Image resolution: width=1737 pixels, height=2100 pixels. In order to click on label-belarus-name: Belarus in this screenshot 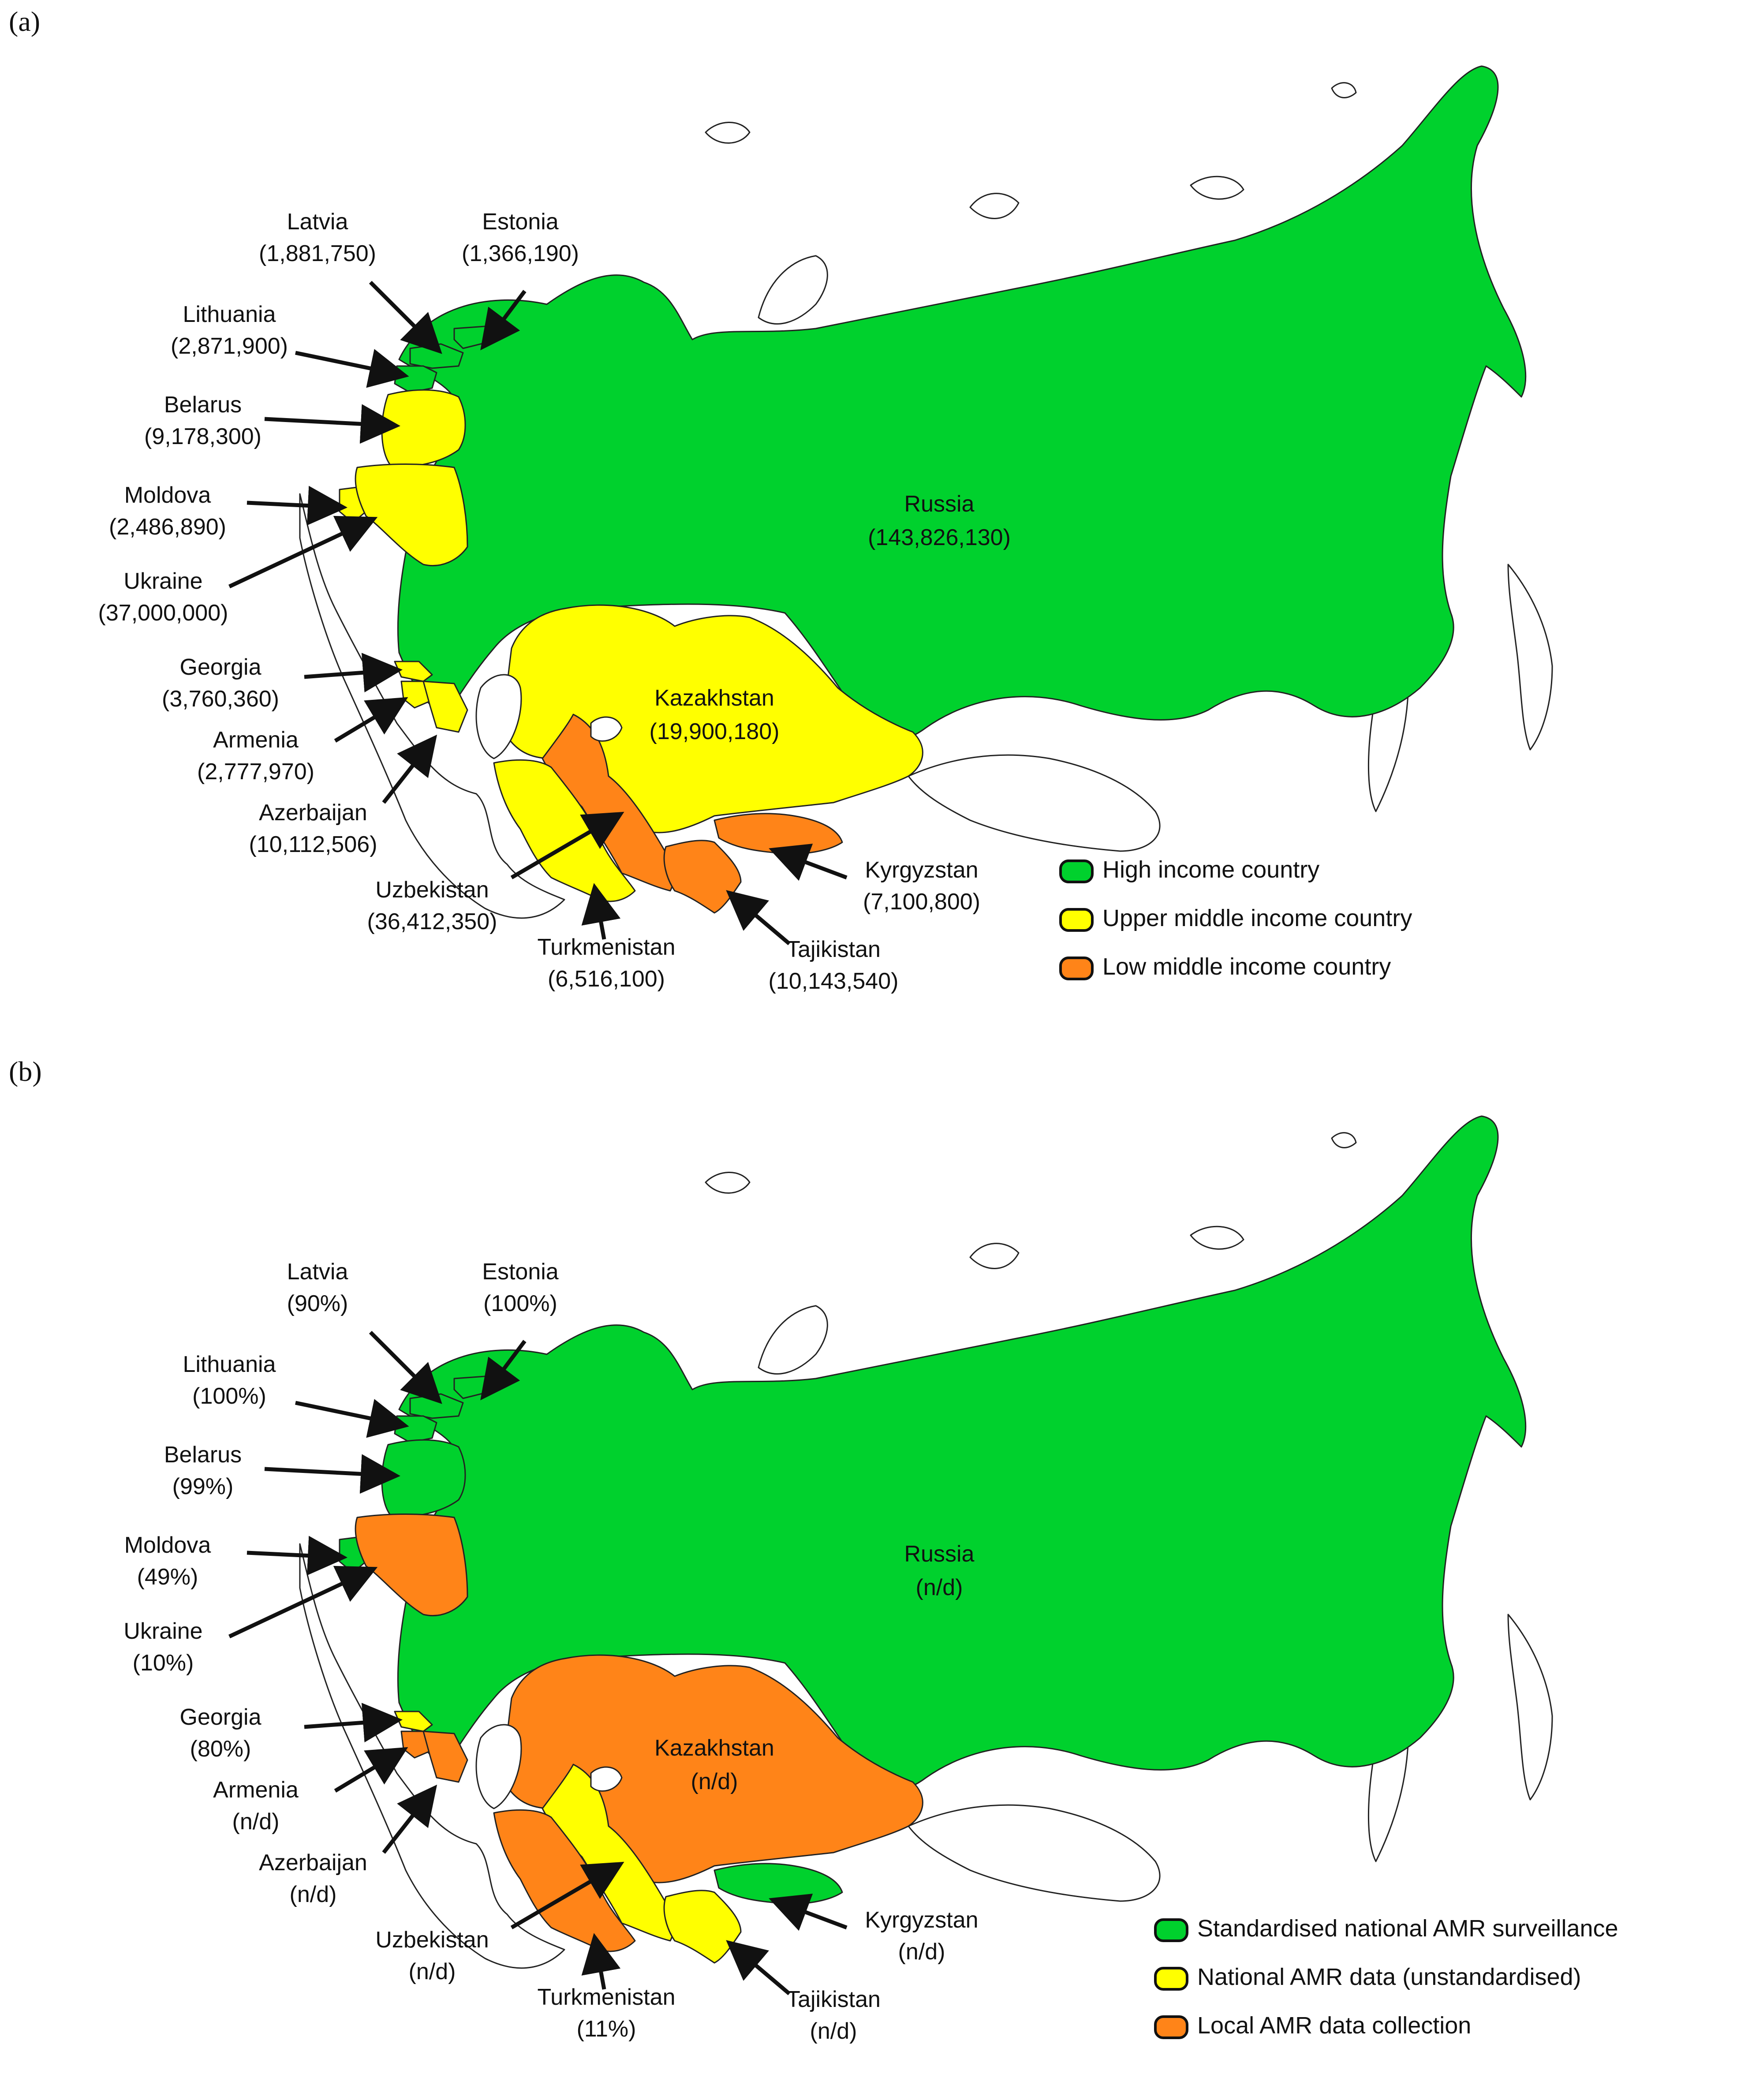, I will do `click(203, 1455)`.